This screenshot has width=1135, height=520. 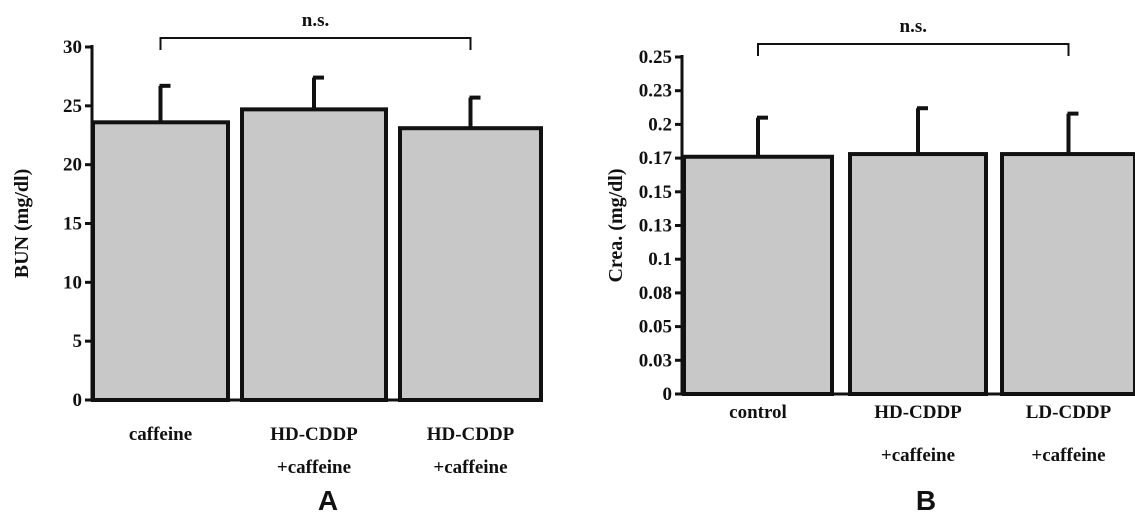 What do you see at coordinates (328, 500) in the screenshot?
I see `panel-label: A` at bounding box center [328, 500].